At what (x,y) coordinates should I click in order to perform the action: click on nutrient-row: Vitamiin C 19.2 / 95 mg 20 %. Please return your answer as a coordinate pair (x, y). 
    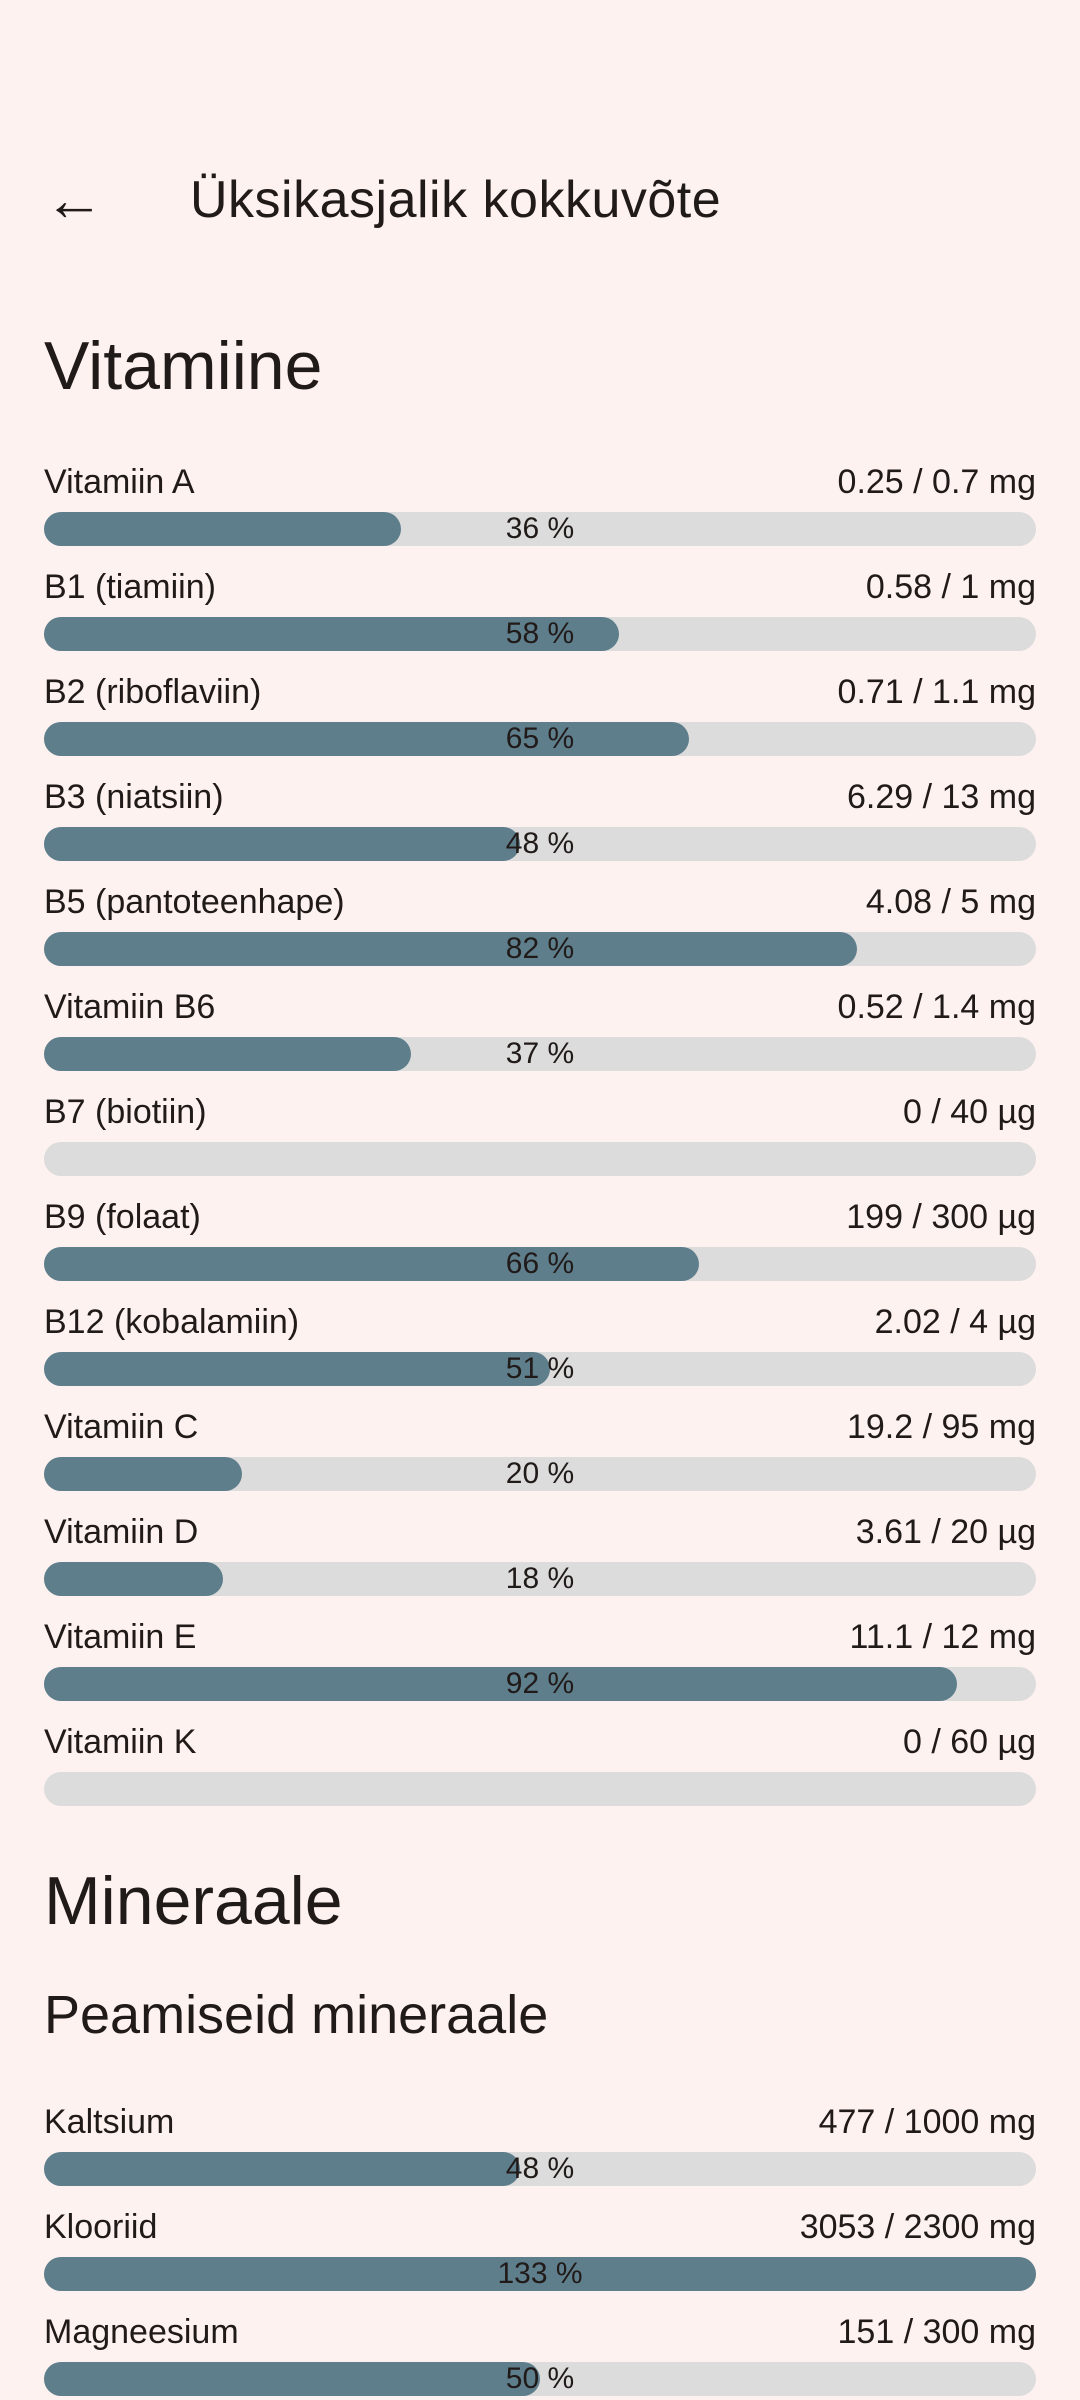
    Looking at the image, I should click on (540, 1457).